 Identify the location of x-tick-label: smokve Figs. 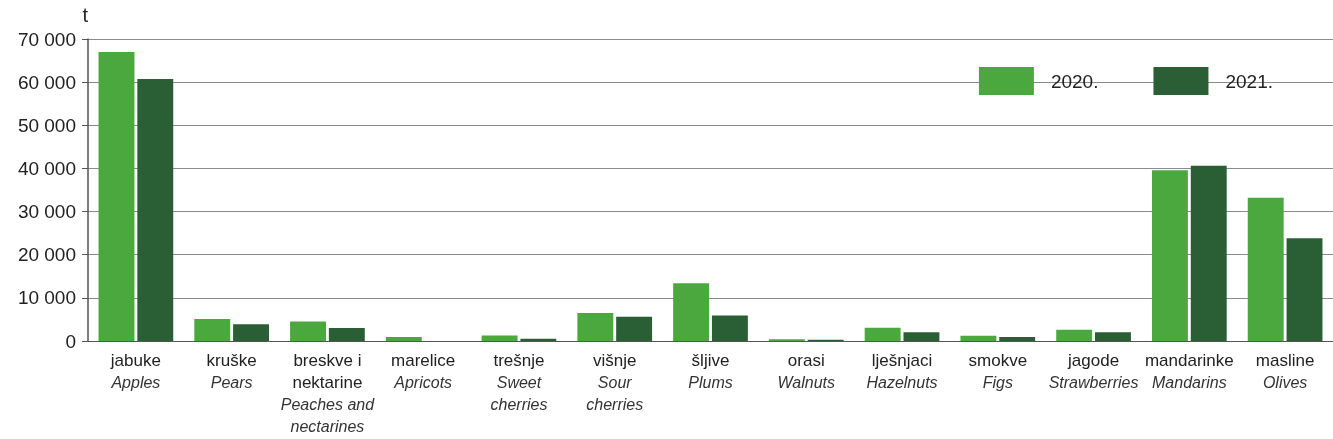
(998, 370).